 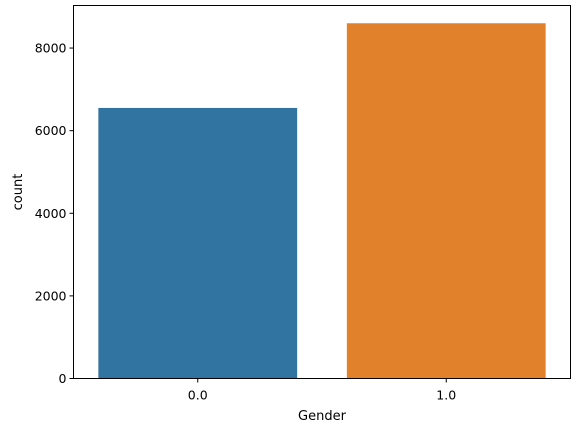 What do you see at coordinates (18, 192) in the screenshot?
I see `y-axis-label: count` at bounding box center [18, 192].